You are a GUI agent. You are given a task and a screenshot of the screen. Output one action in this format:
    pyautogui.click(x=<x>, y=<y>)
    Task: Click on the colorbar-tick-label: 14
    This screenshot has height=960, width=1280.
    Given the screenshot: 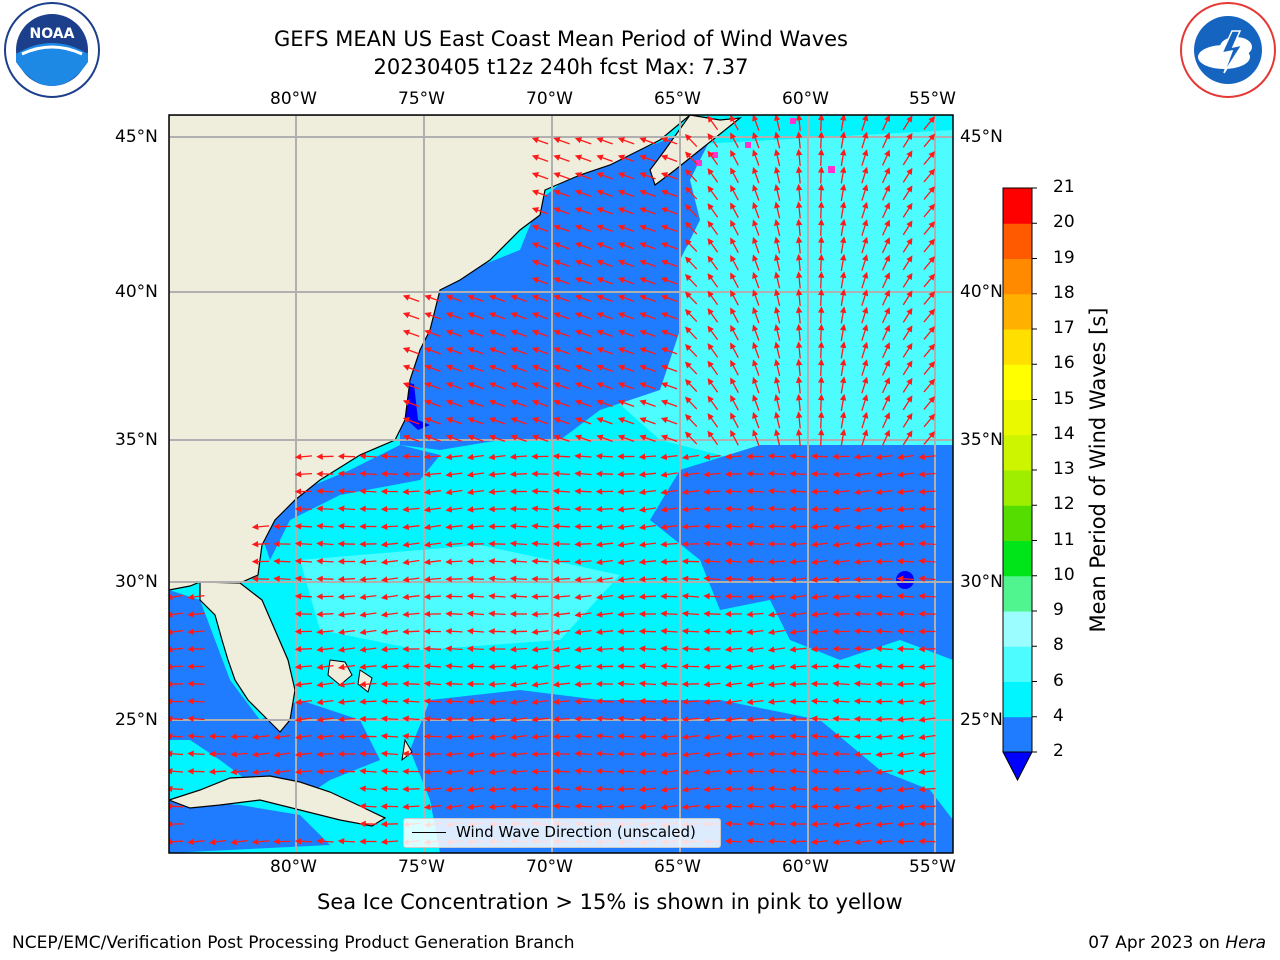 What is the action you would take?
    pyautogui.click(x=1064, y=433)
    